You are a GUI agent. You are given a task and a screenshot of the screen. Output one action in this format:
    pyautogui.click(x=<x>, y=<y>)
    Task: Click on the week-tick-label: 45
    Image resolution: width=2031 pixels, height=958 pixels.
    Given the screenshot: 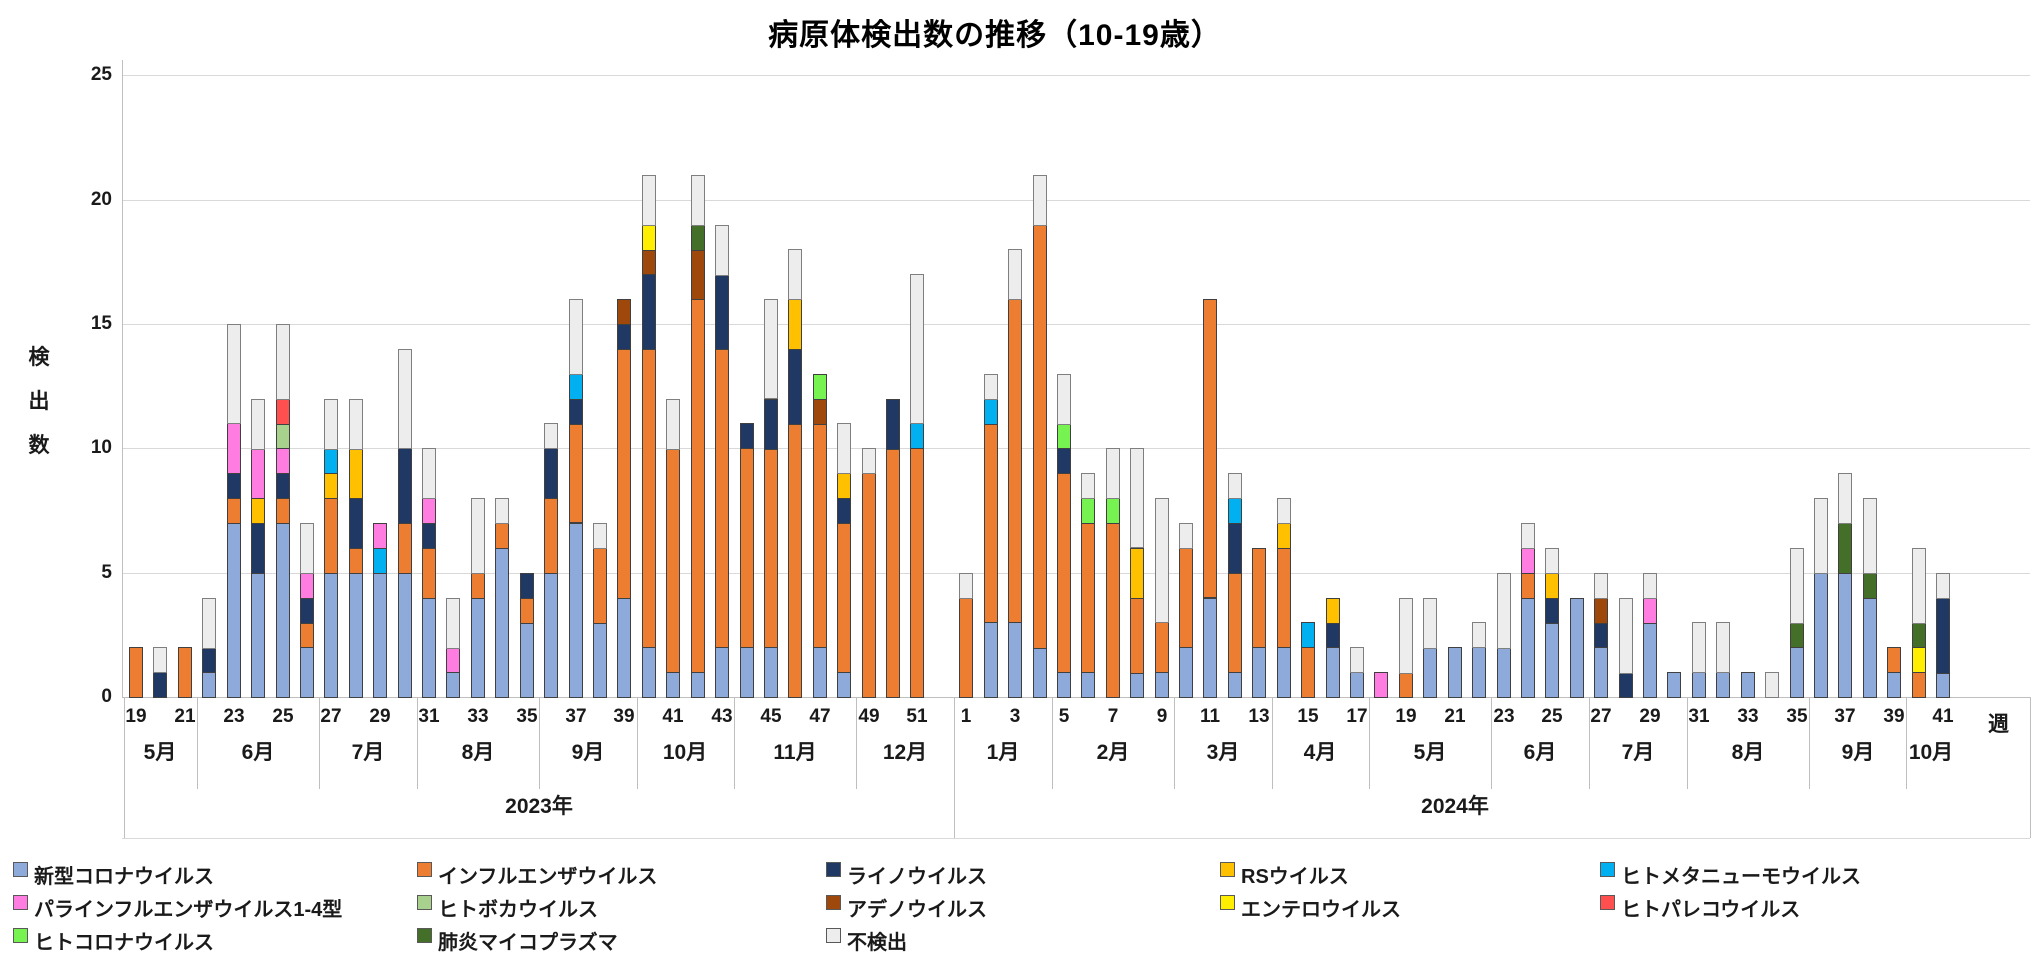 What is the action you would take?
    pyautogui.click(x=771, y=716)
    